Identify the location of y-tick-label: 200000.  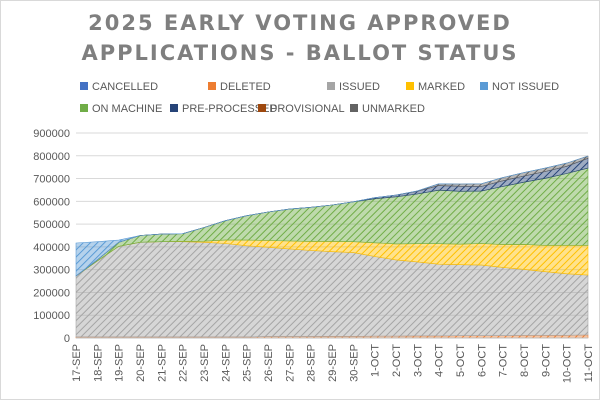
(51, 293).